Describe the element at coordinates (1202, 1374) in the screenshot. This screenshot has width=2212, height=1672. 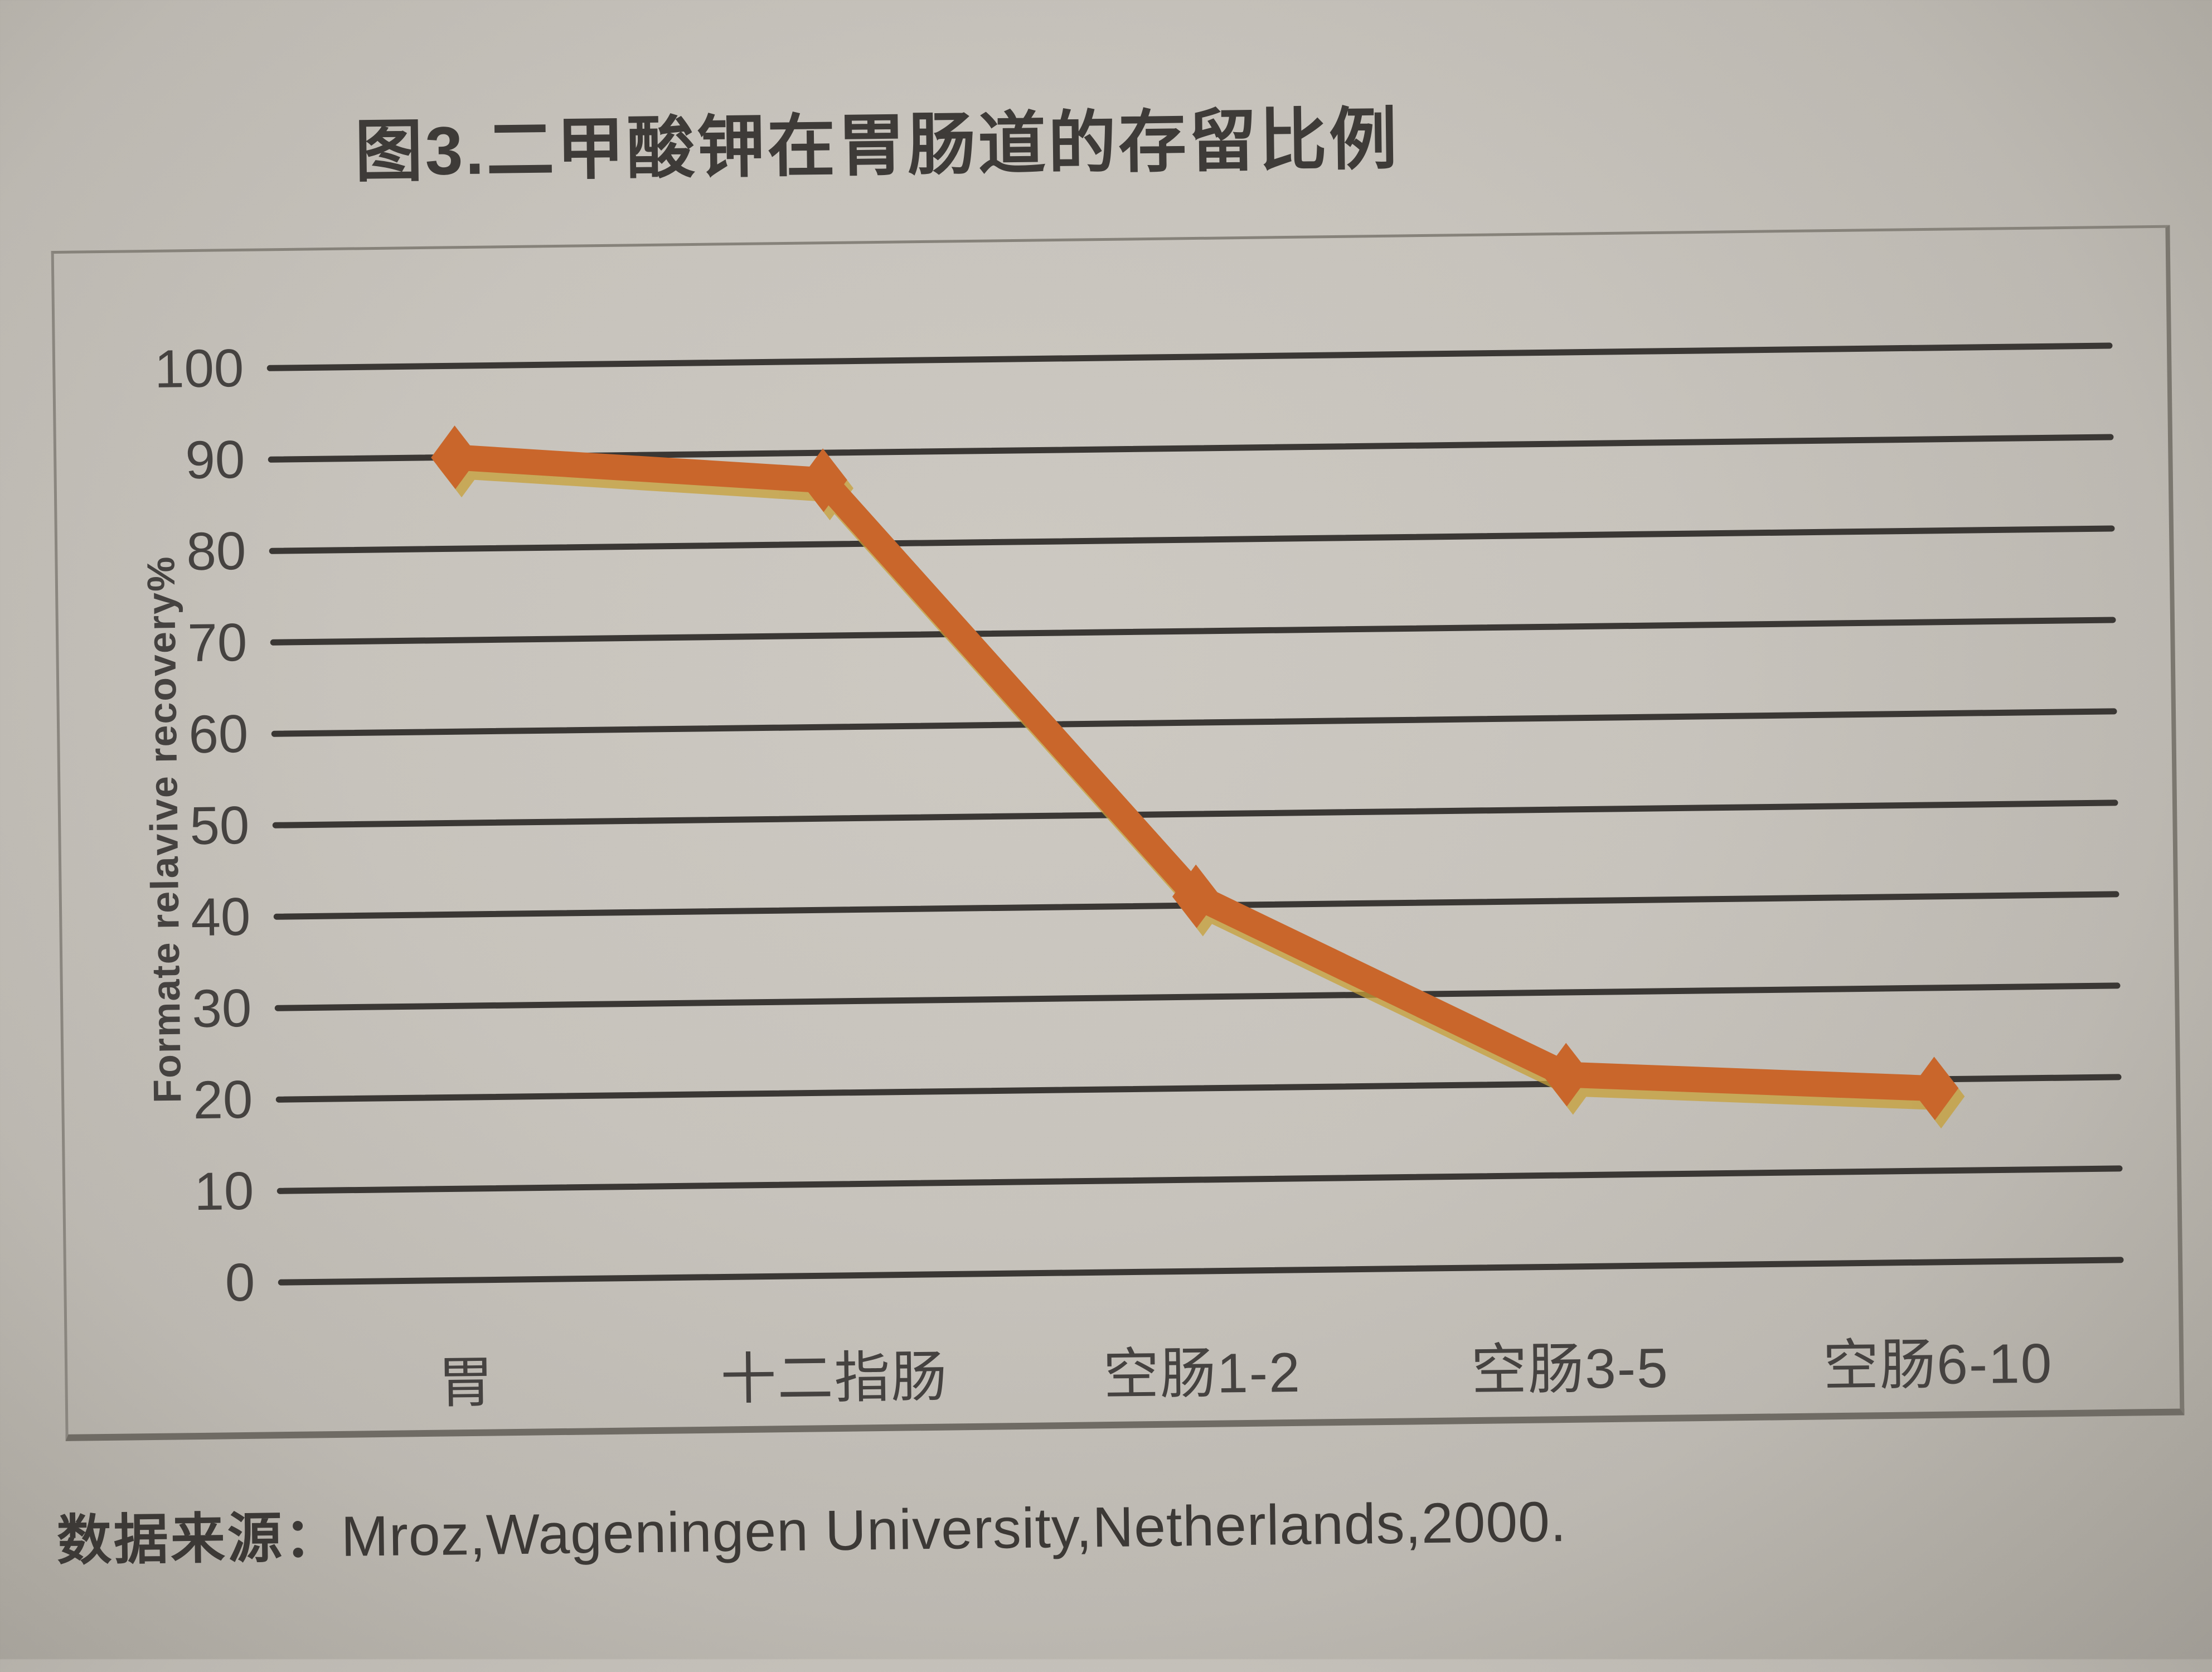
I see `x-axis-label: 空肠1-2` at that location.